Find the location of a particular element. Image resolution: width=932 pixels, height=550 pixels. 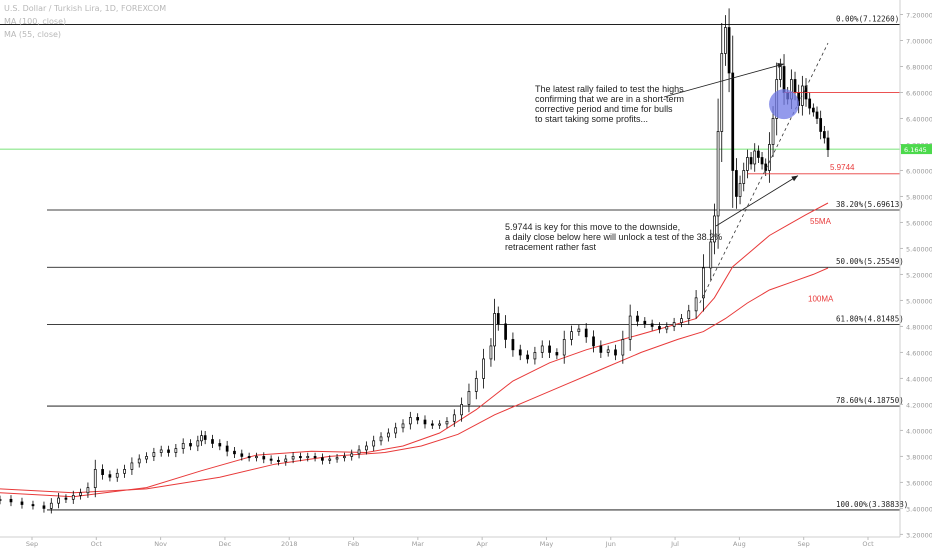

fib-label: 0.00%(7.12260) is located at coordinates (867, 19).